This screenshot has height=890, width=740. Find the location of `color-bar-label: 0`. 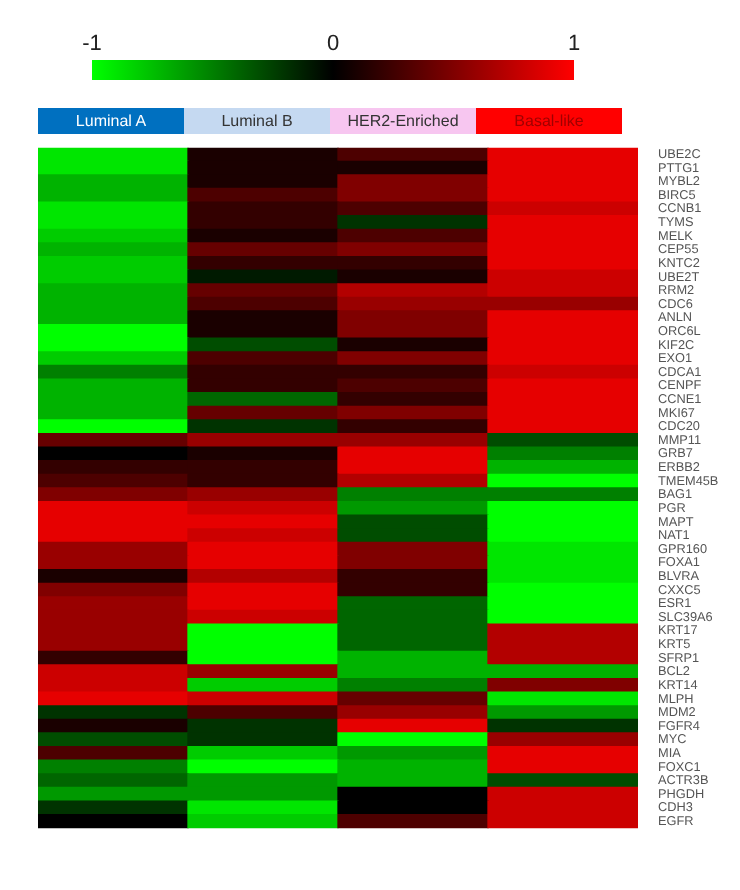

color-bar-label: 0 is located at coordinates (333, 44).